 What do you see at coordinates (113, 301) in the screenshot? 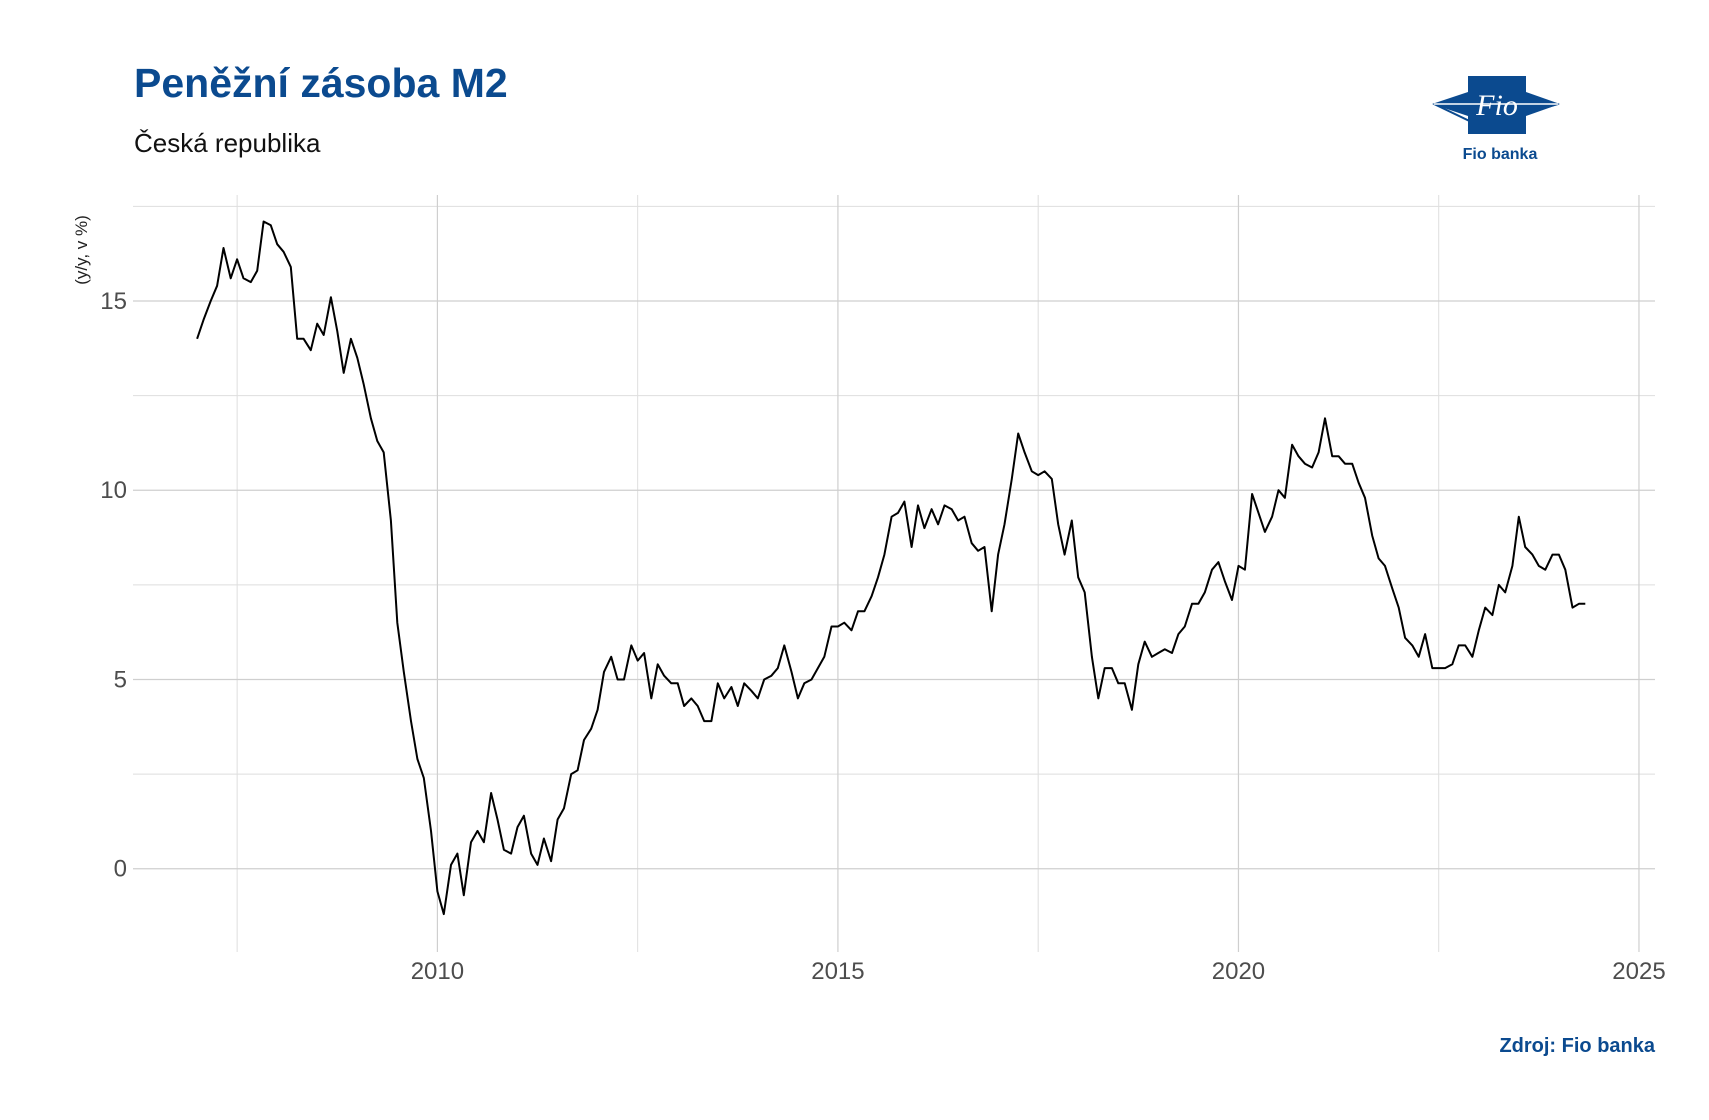
I see `y-tick-label: 15` at bounding box center [113, 301].